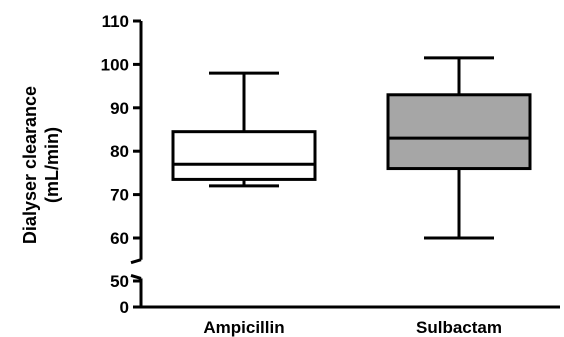  I want to click on y-tick-label: 110, so click(115, 21).